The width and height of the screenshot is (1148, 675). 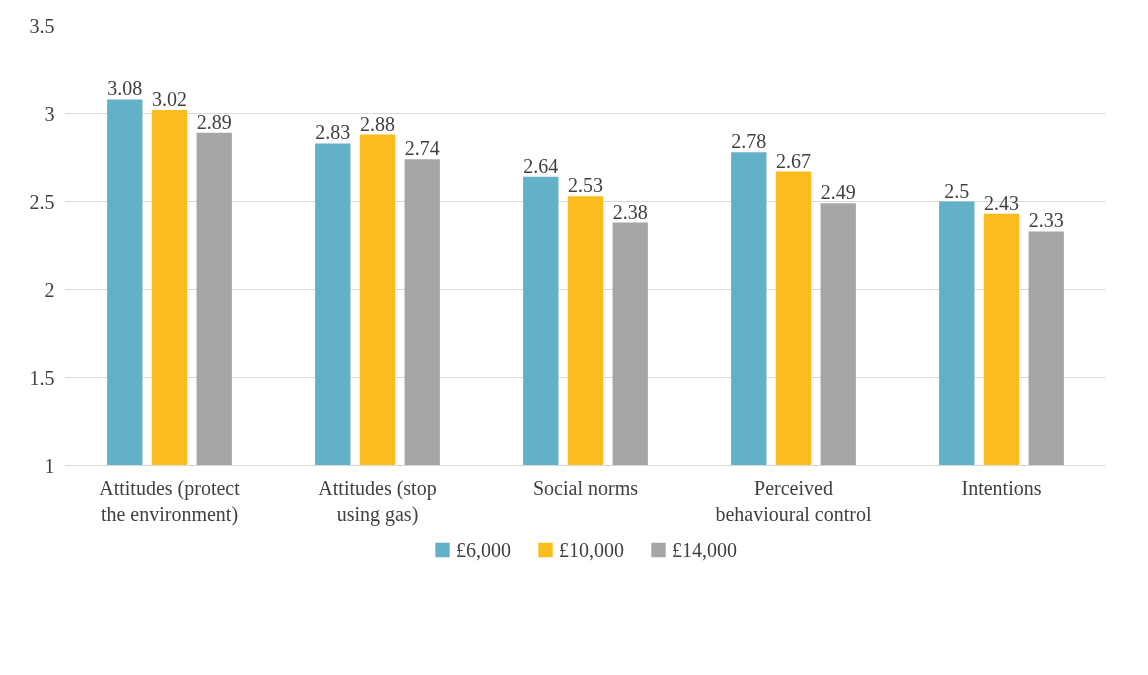 I want to click on legend-label: £6,000, so click(x=483, y=549).